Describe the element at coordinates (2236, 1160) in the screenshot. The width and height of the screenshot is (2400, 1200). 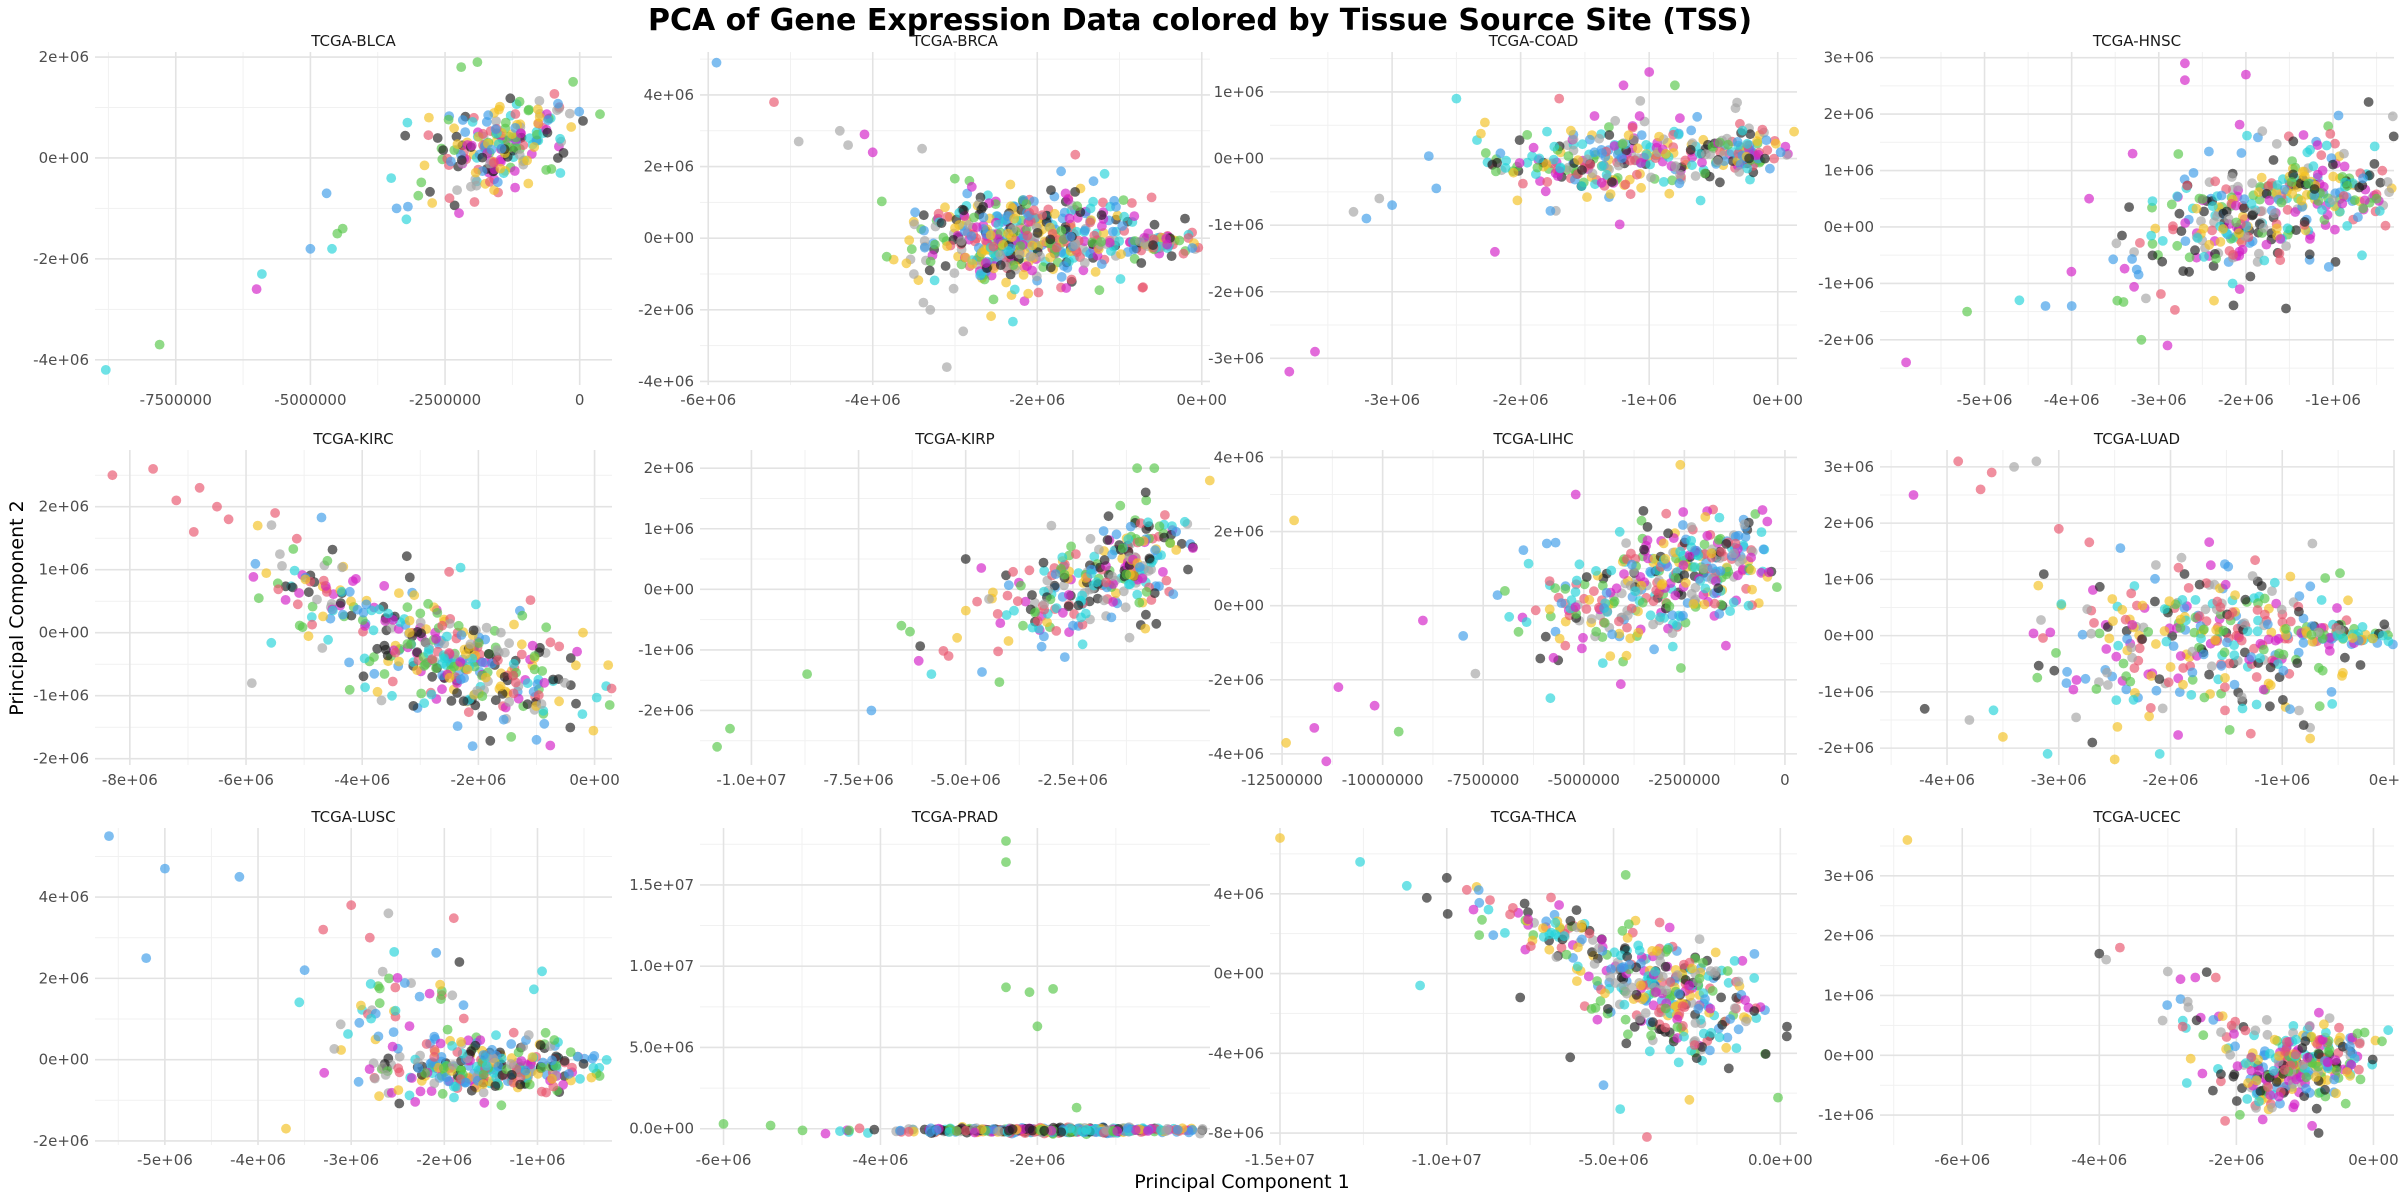
I see `x-tick-label: -2e+06` at that location.